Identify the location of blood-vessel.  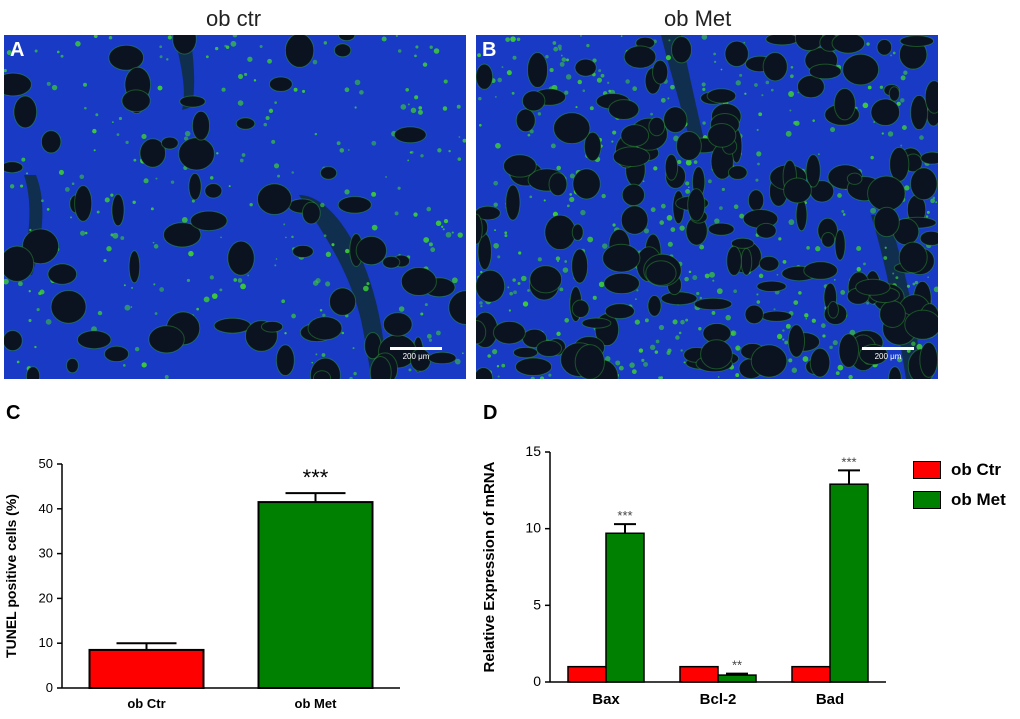
(342, 287).